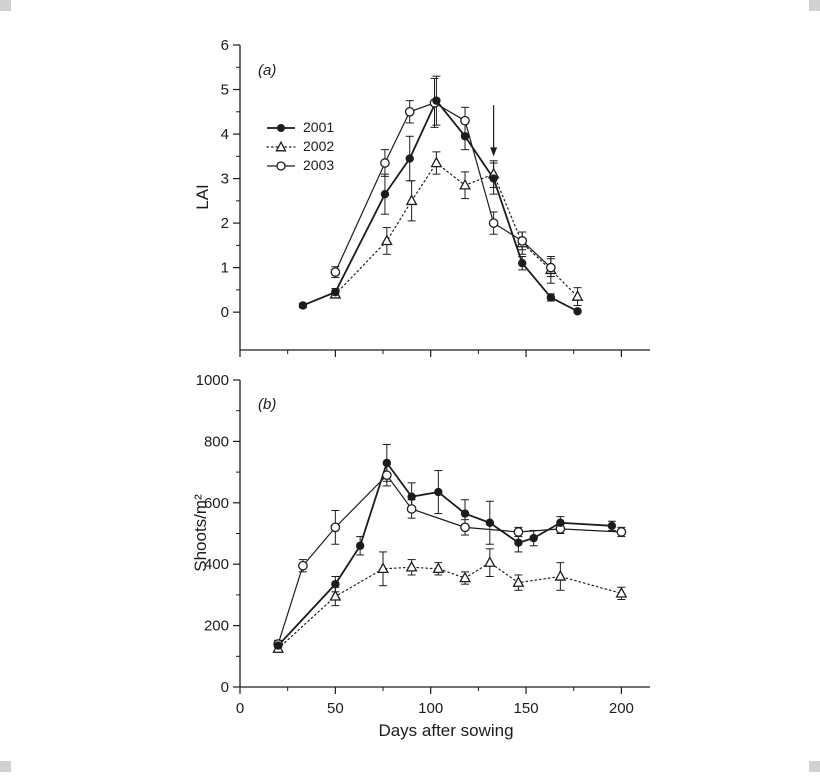 The image size is (820, 779). Describe the element at coordinates (225, 223) in the screenshot. I see `svg-text: 2` at that location.